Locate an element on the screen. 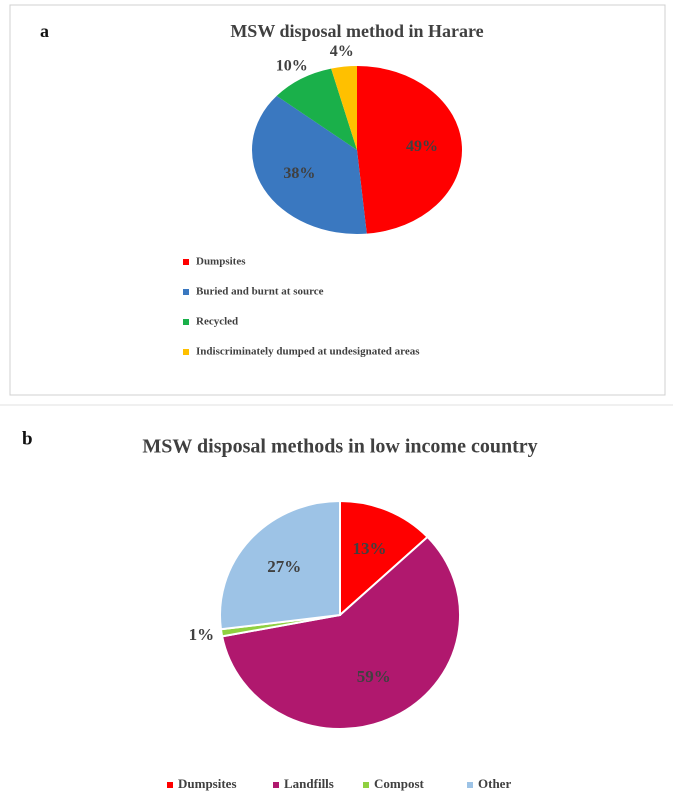  legend-label: Buried and burnt at source is located at coordinates (260, 292).